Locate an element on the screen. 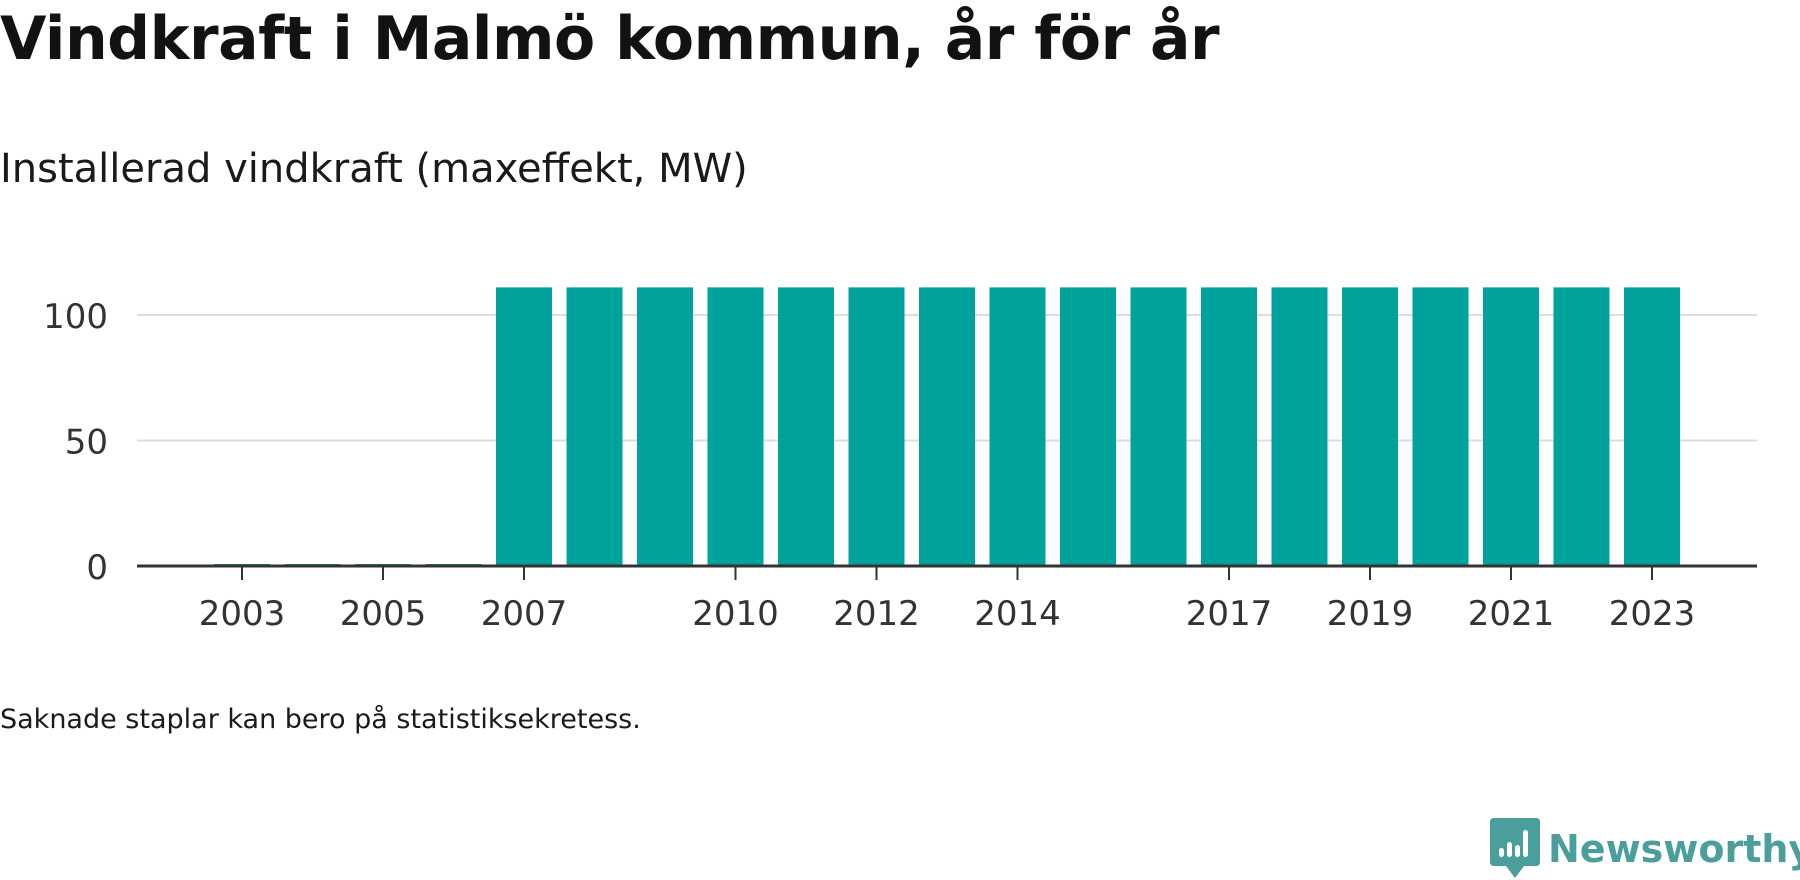 The image size is (1800, 880). x-tick-label: 2014 is located at coordinates (1017, 614).